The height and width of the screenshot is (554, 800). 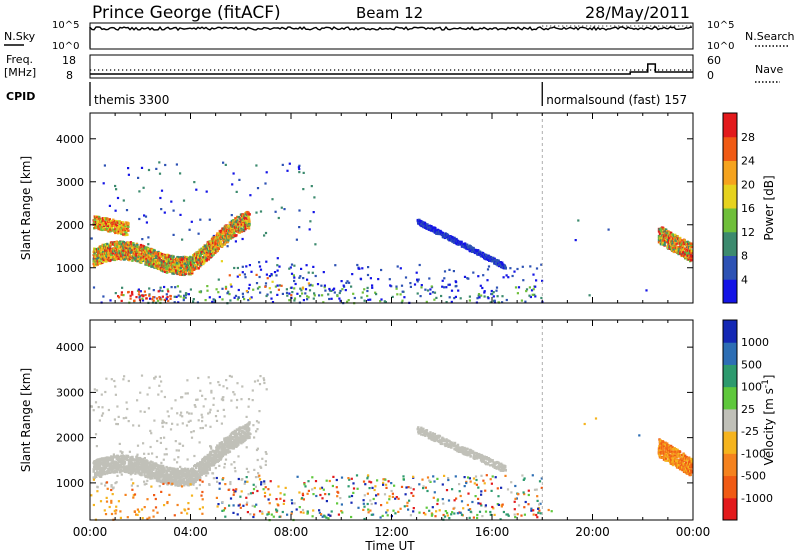 What do you see at coordinates (753, 453) in the screenshot?
I see `colorbar-tick-label: -100` at bounding box center [753, 453].